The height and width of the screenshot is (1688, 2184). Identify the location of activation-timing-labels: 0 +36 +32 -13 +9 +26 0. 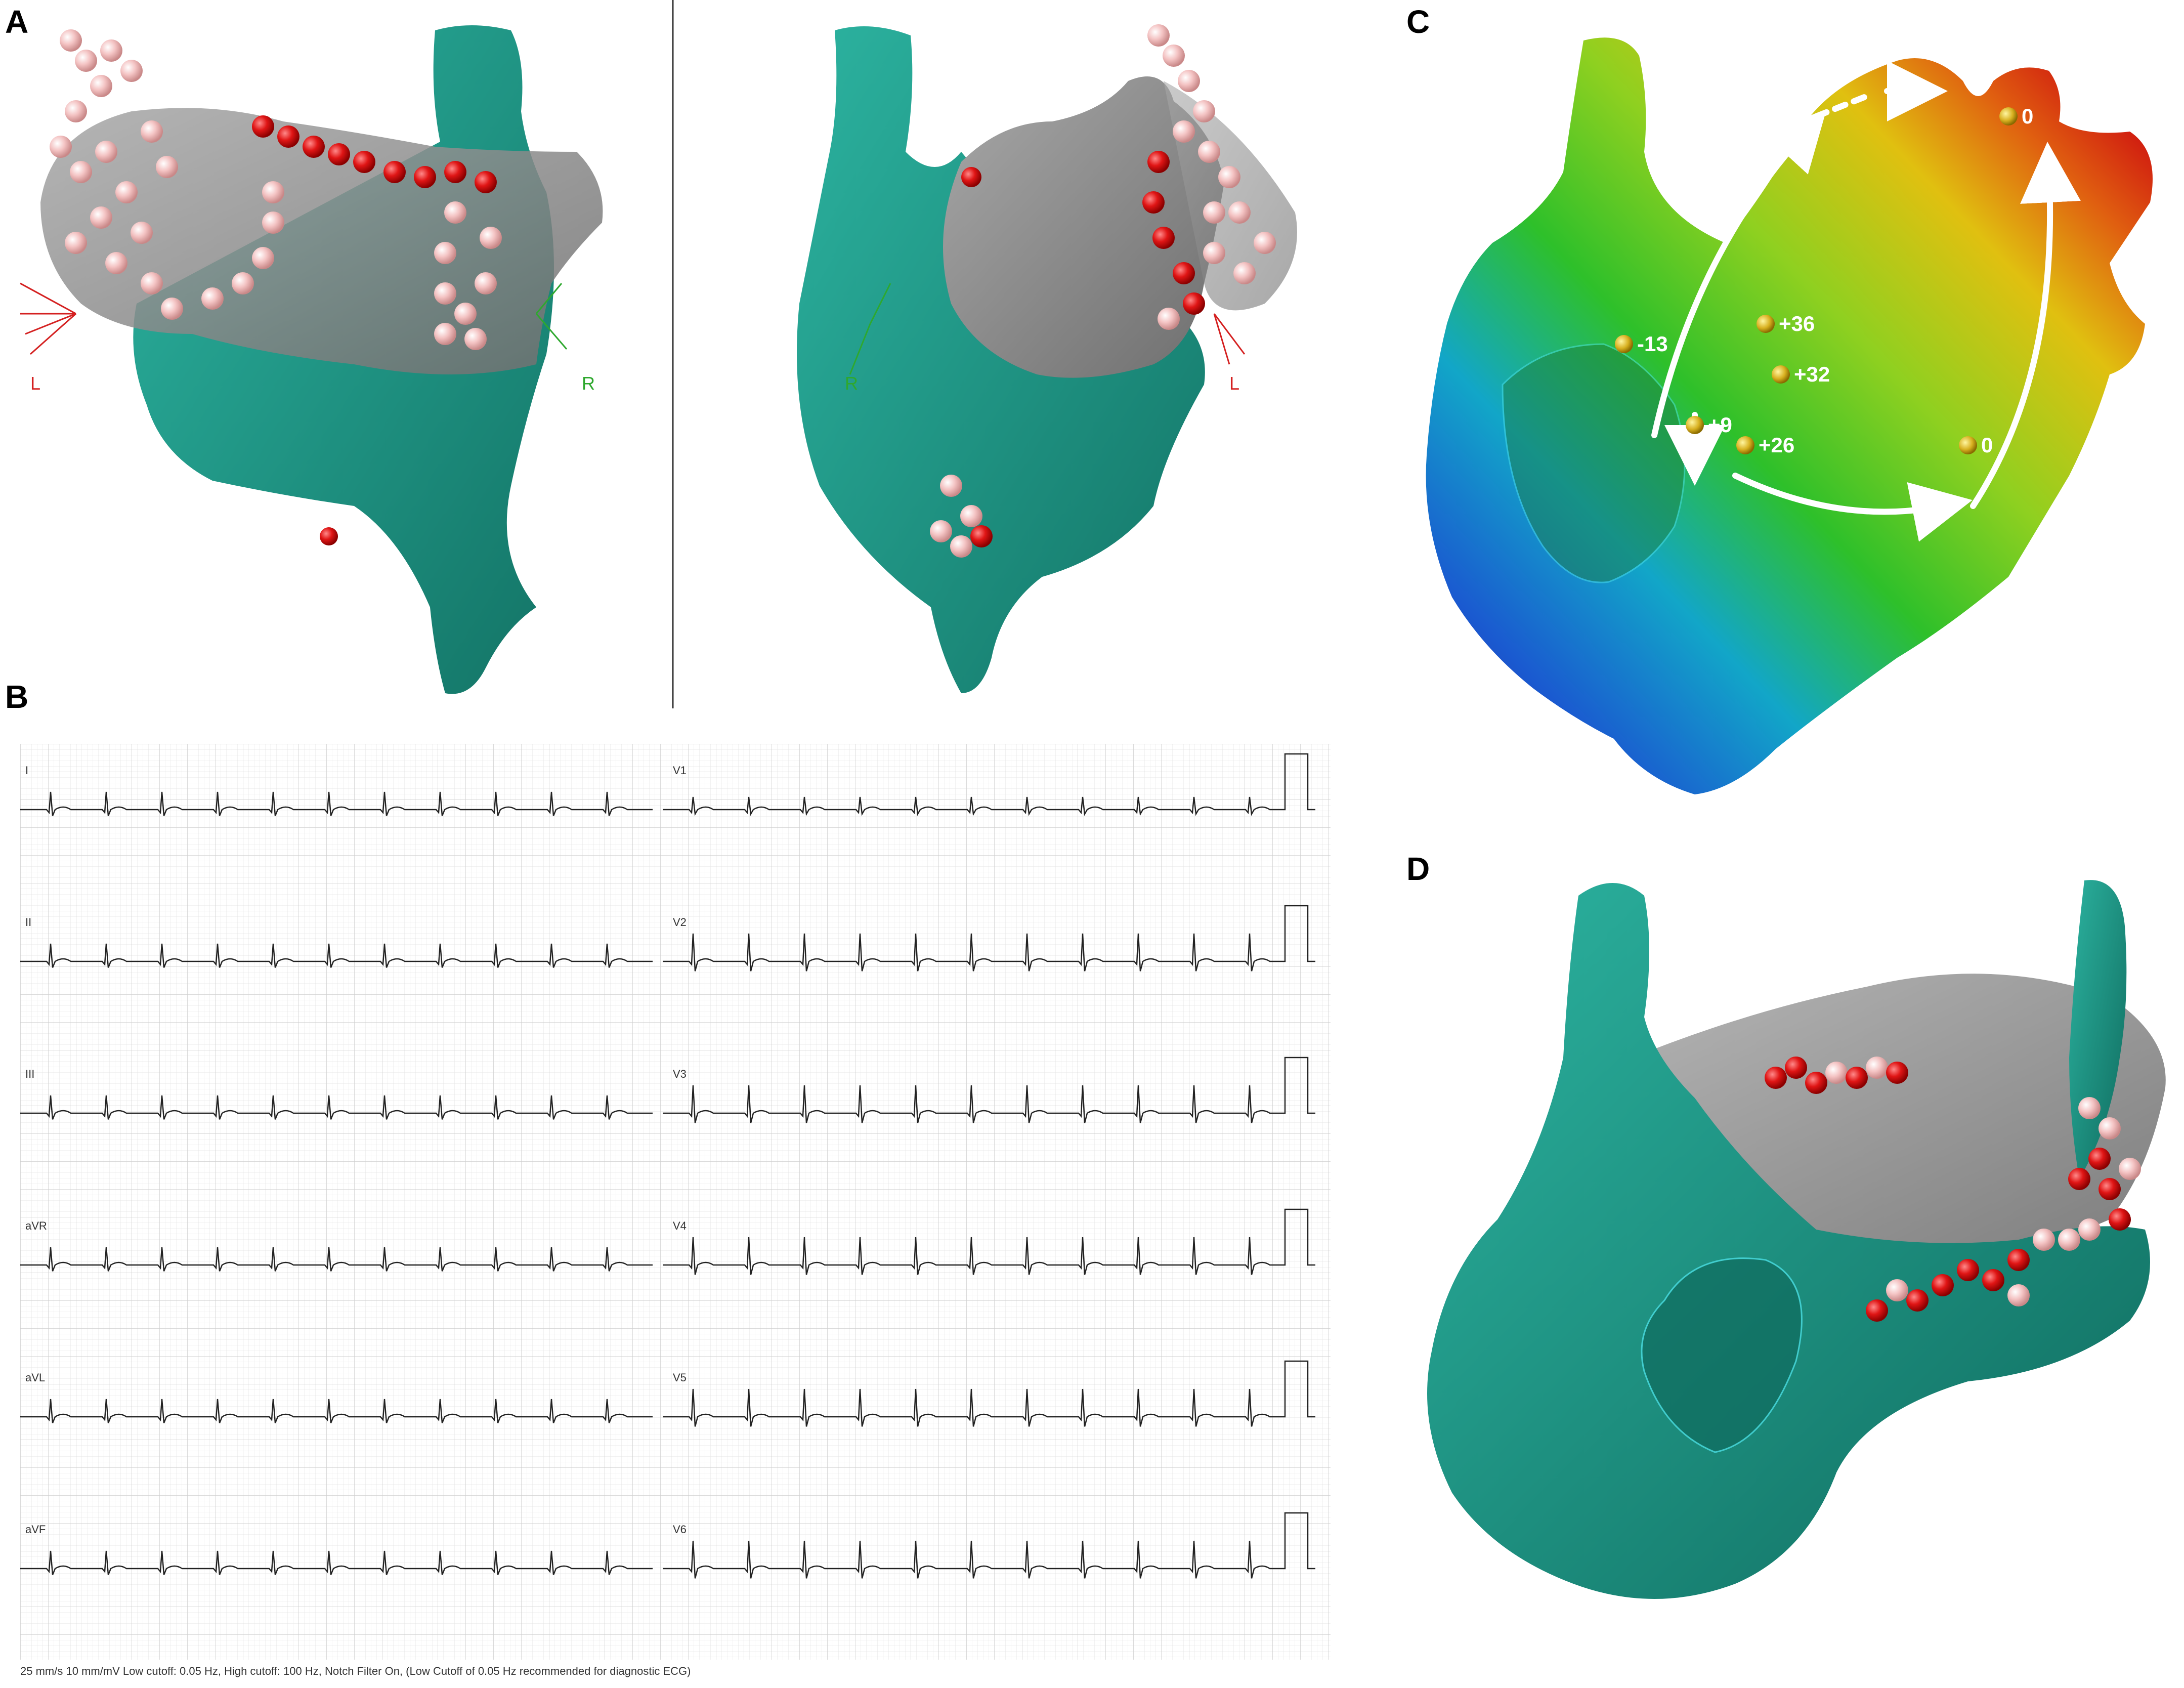
(1824, 280).